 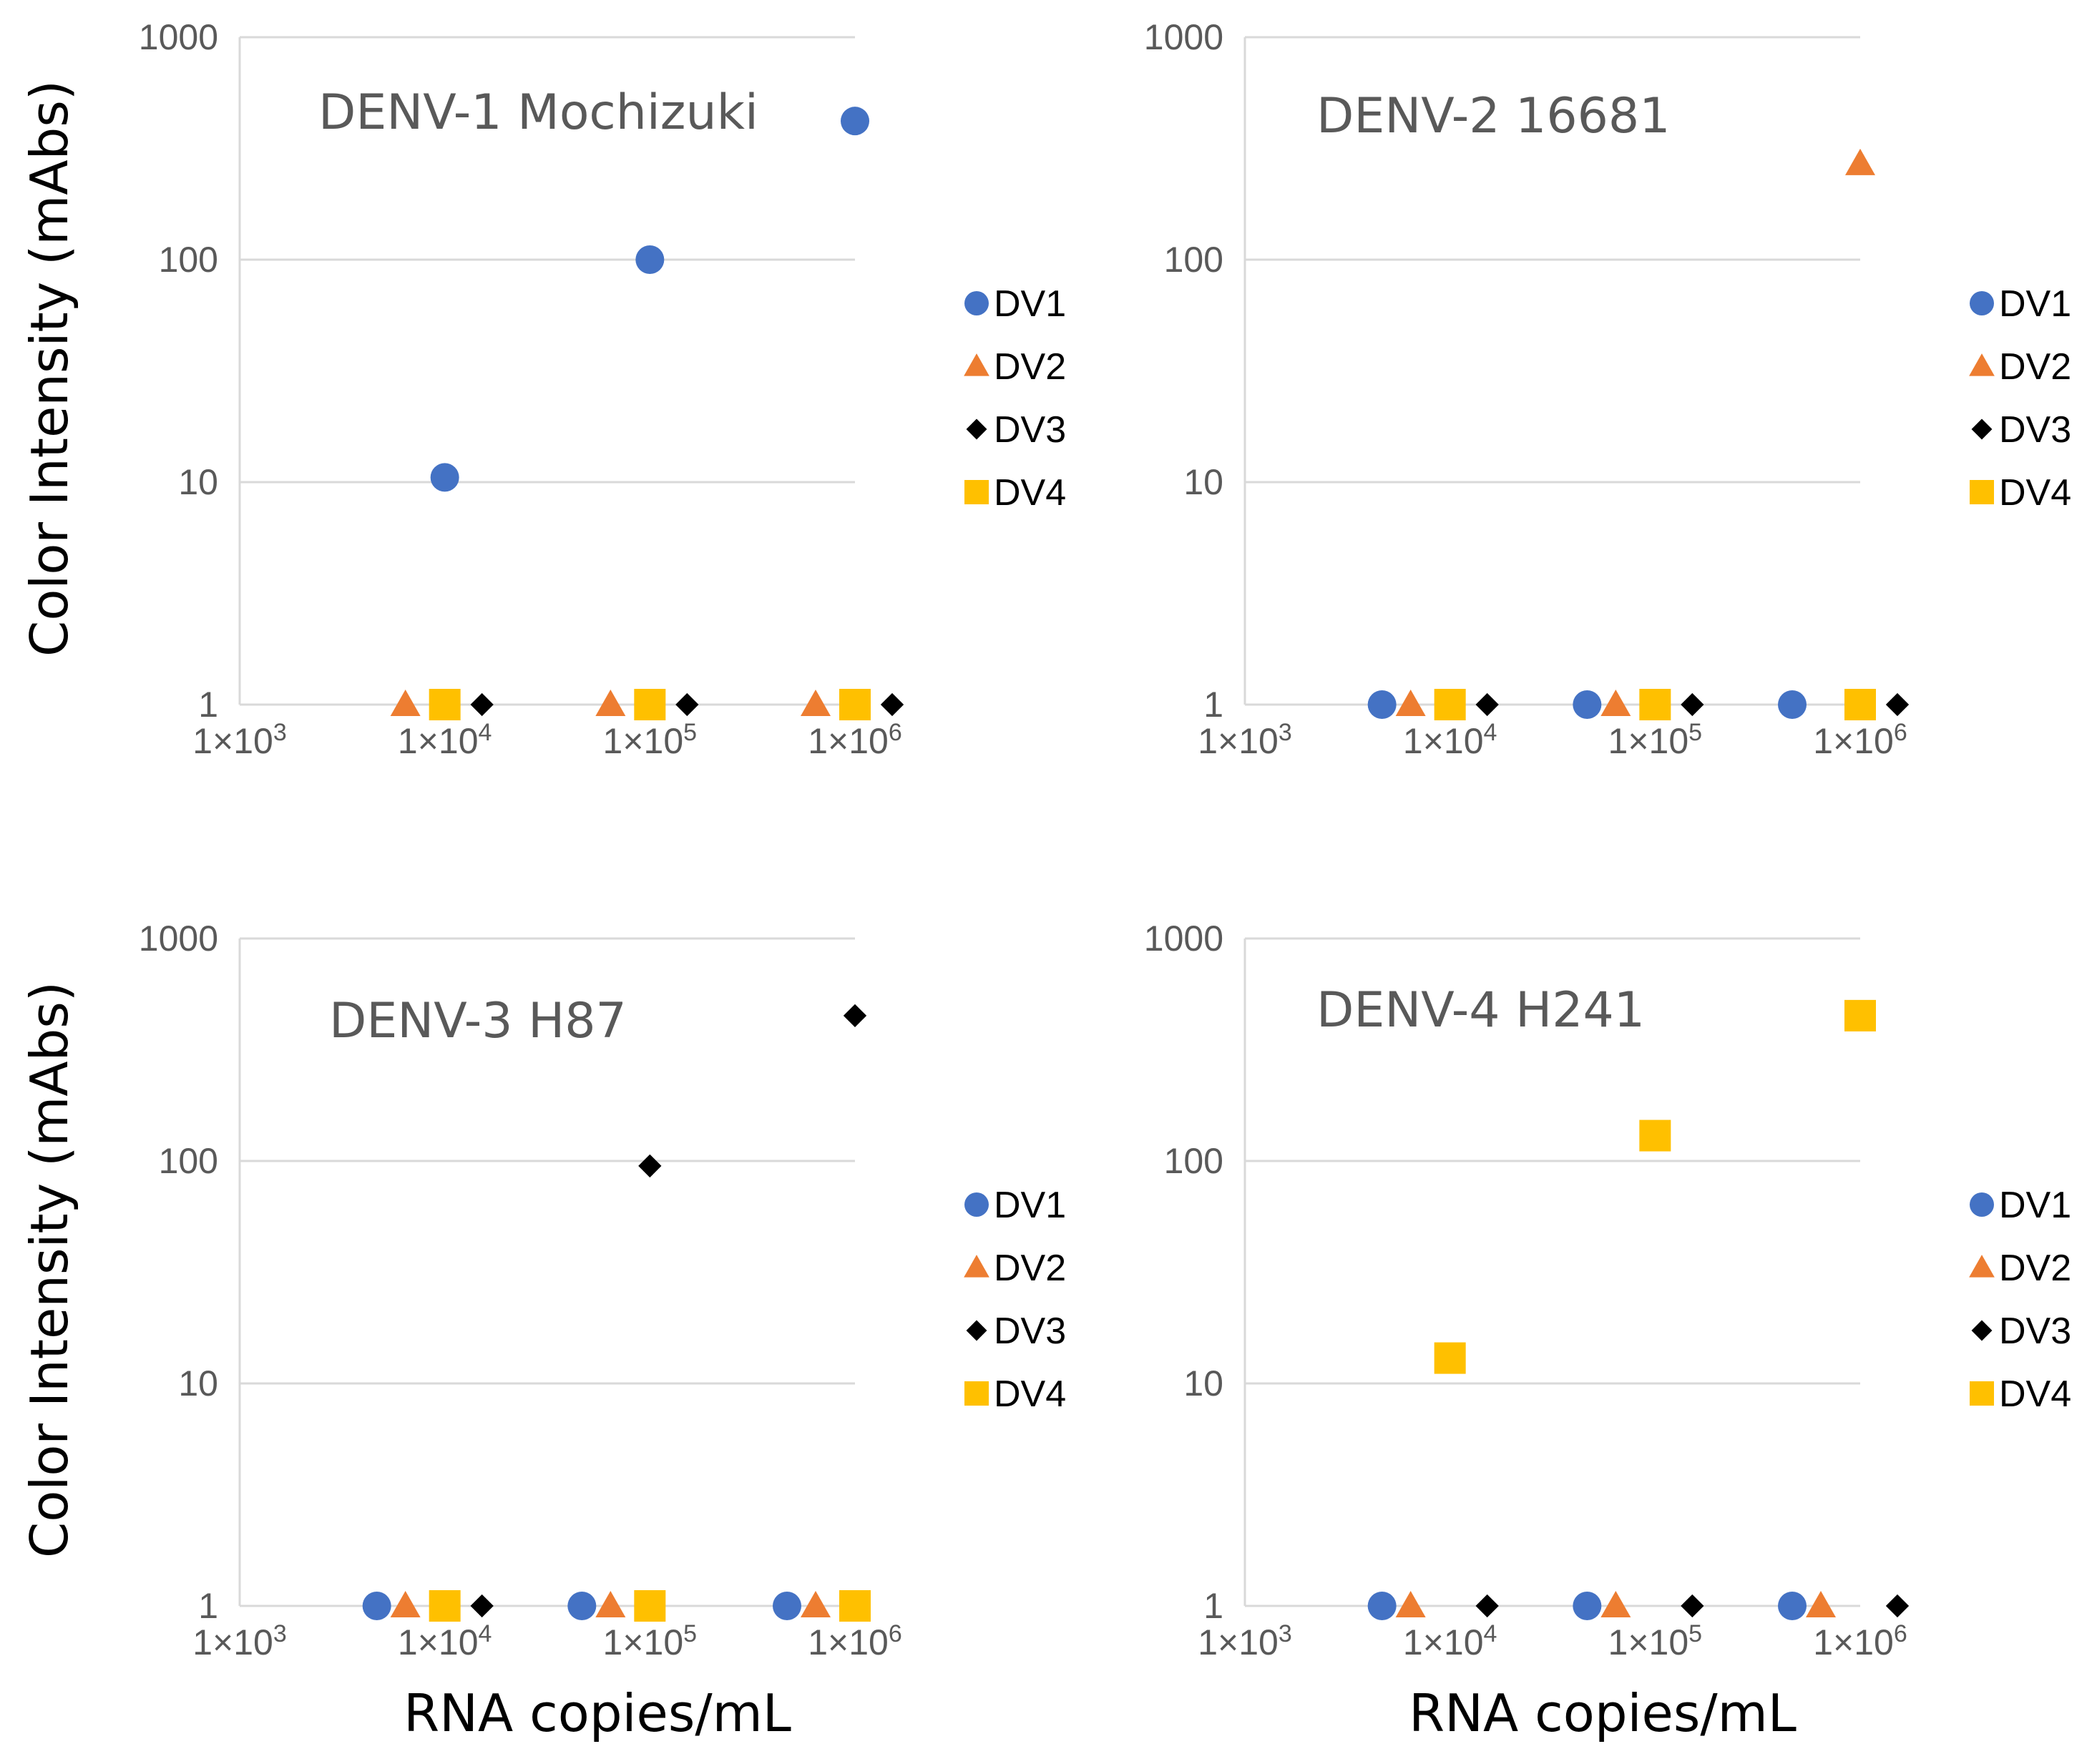 What do you see at coordinates (478, 1021) in the screenshot?
I see `panel-title: DENV-3 H87` at bounding box center [478, 1021].